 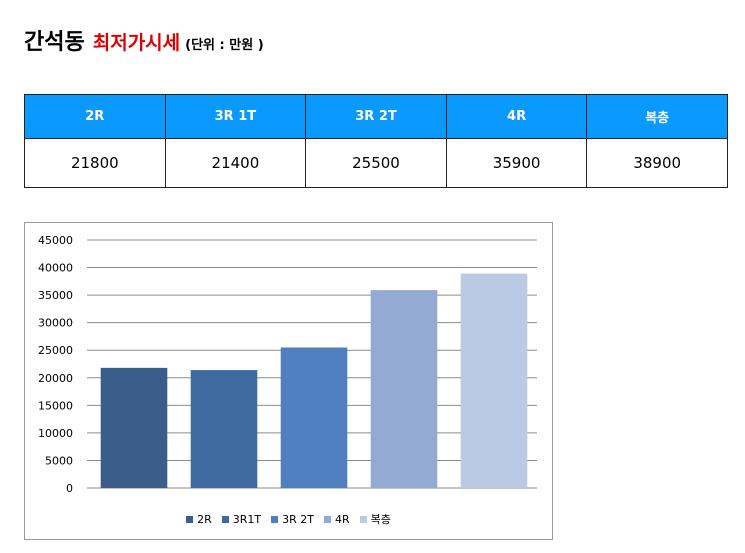 I want to click on title-unit: (단위 : 만원 ), so click(x=224, y=45).